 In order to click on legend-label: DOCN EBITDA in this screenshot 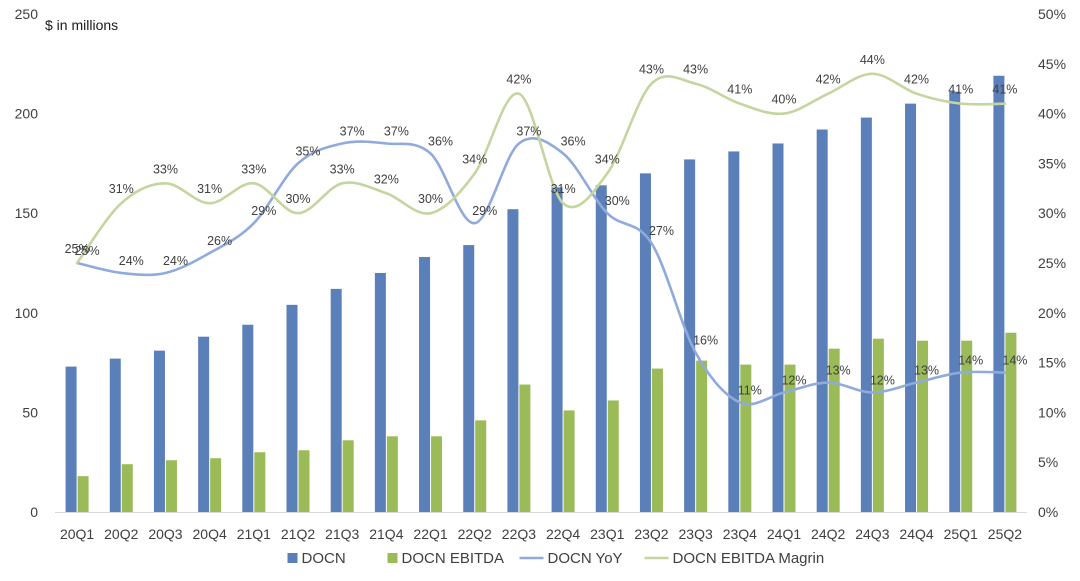, I will do `click(453, 558)`.